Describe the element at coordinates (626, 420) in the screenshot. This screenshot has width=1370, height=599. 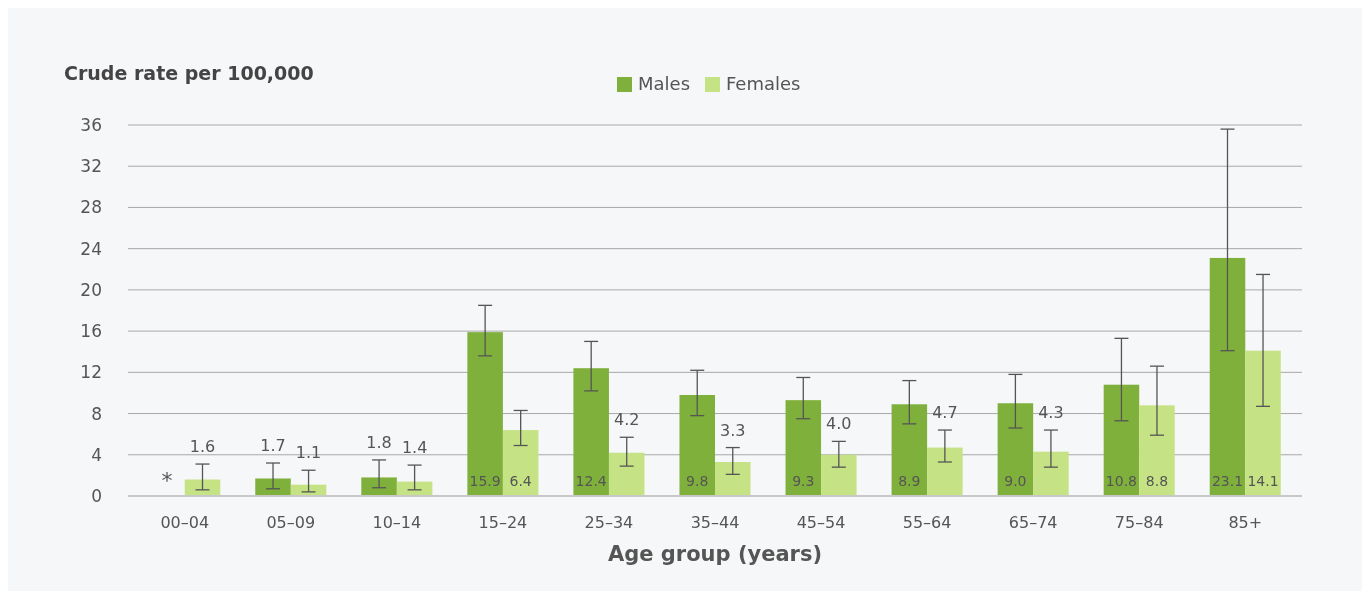
I see `data-label: 4.2` at that location.